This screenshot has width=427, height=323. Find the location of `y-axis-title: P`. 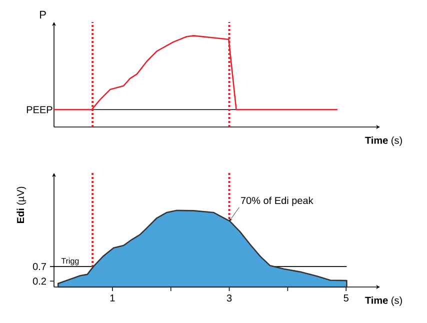

y-axis-title: P is located at coordinates (43, 14).